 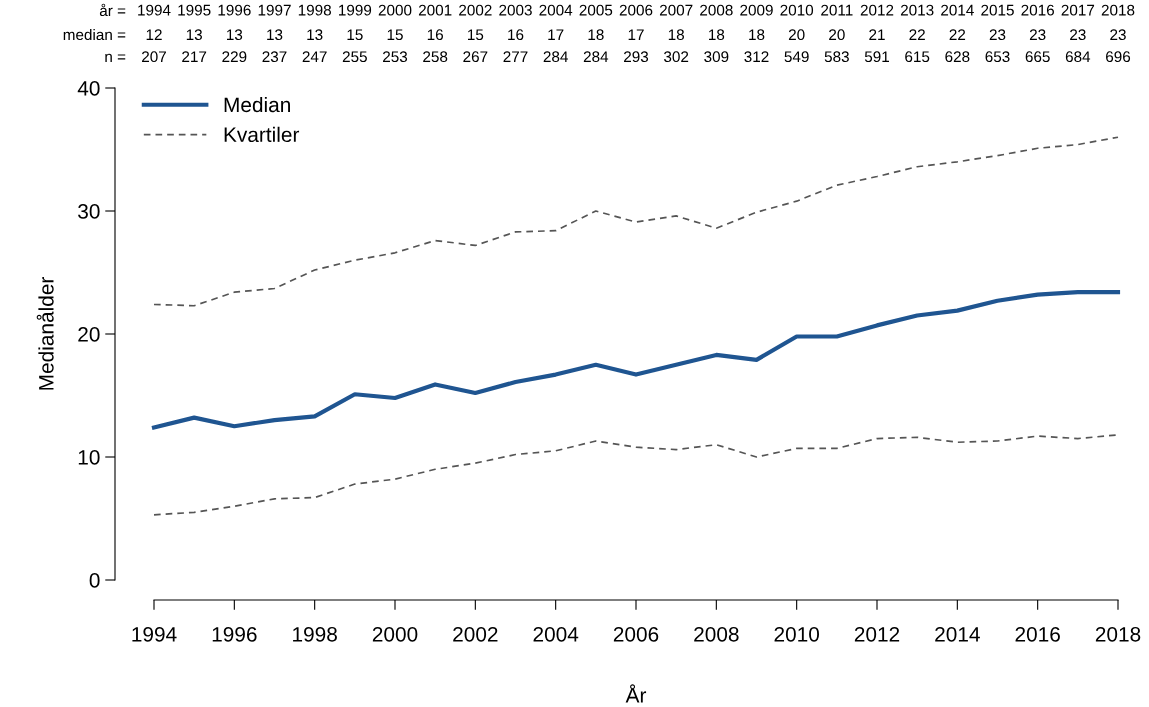 I want to click on text: 217, so click(x=194, y=56).